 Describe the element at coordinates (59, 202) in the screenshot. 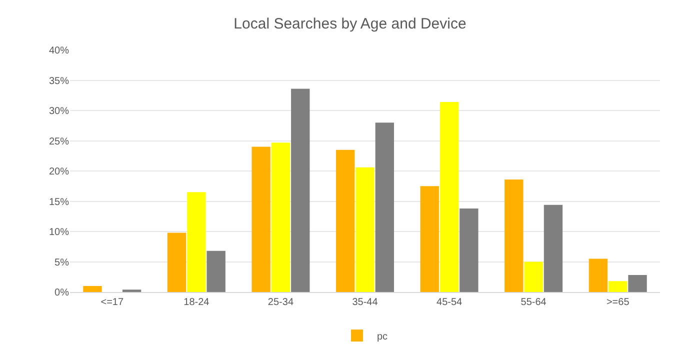

I see `y-tick-label: 15%` at that location.